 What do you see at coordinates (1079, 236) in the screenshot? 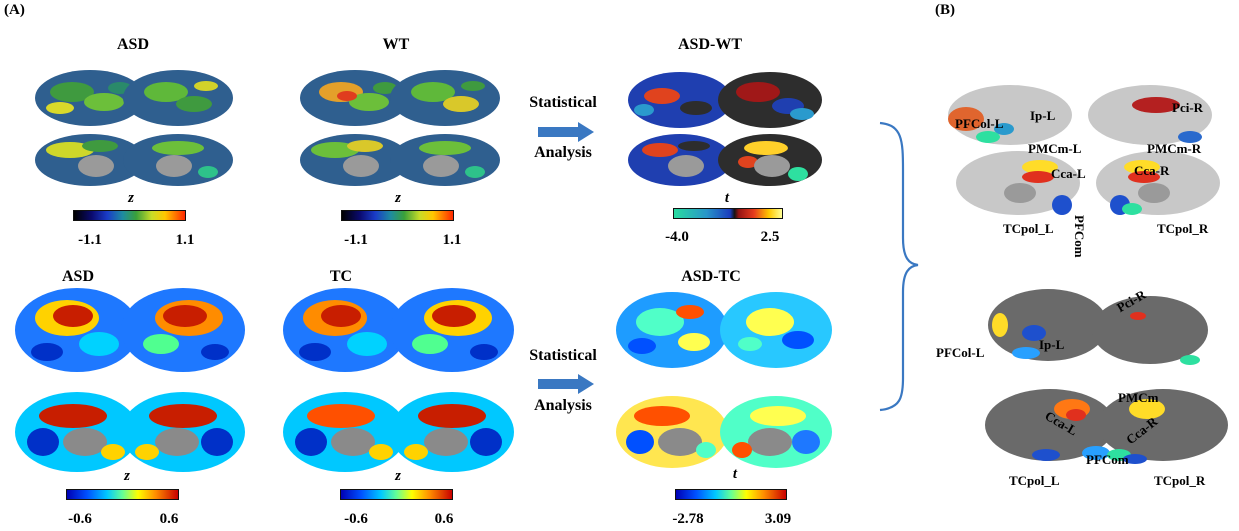
I see `roi-label-pfcom-top: PFCom` at bounding box center [1079, 236].